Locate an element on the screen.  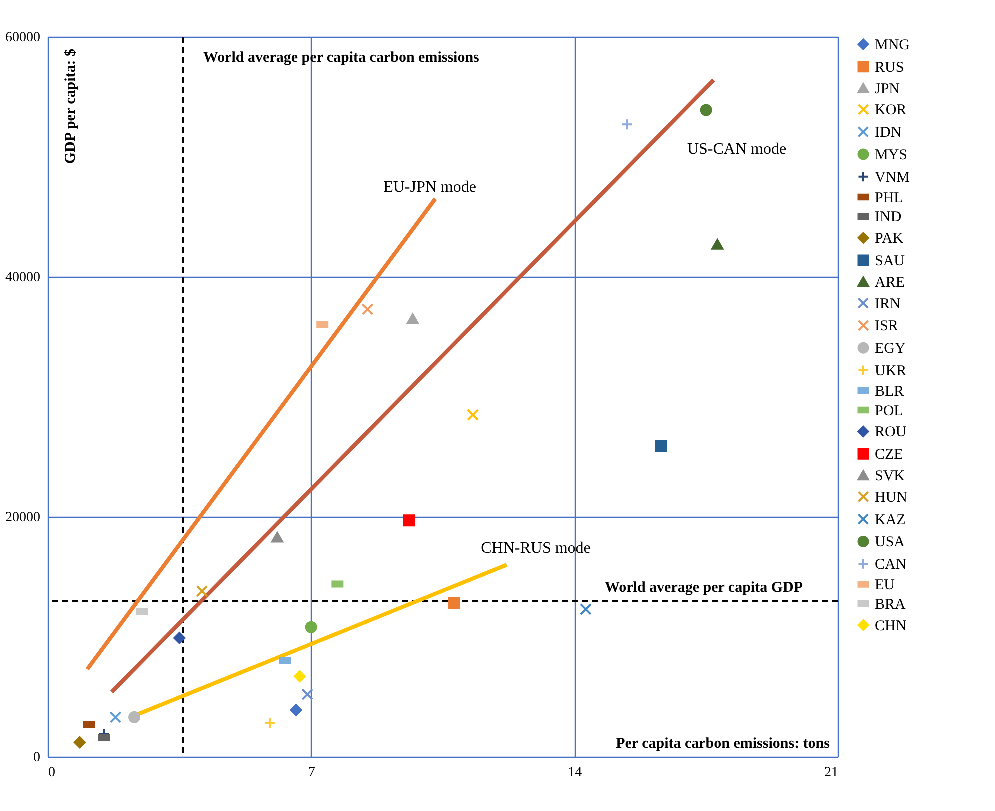
annotation: EU-JPN mode is located at coordinates (430, 187).